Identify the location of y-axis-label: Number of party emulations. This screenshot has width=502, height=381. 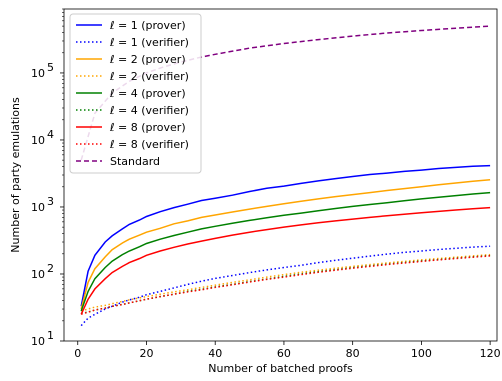
(15, 175).